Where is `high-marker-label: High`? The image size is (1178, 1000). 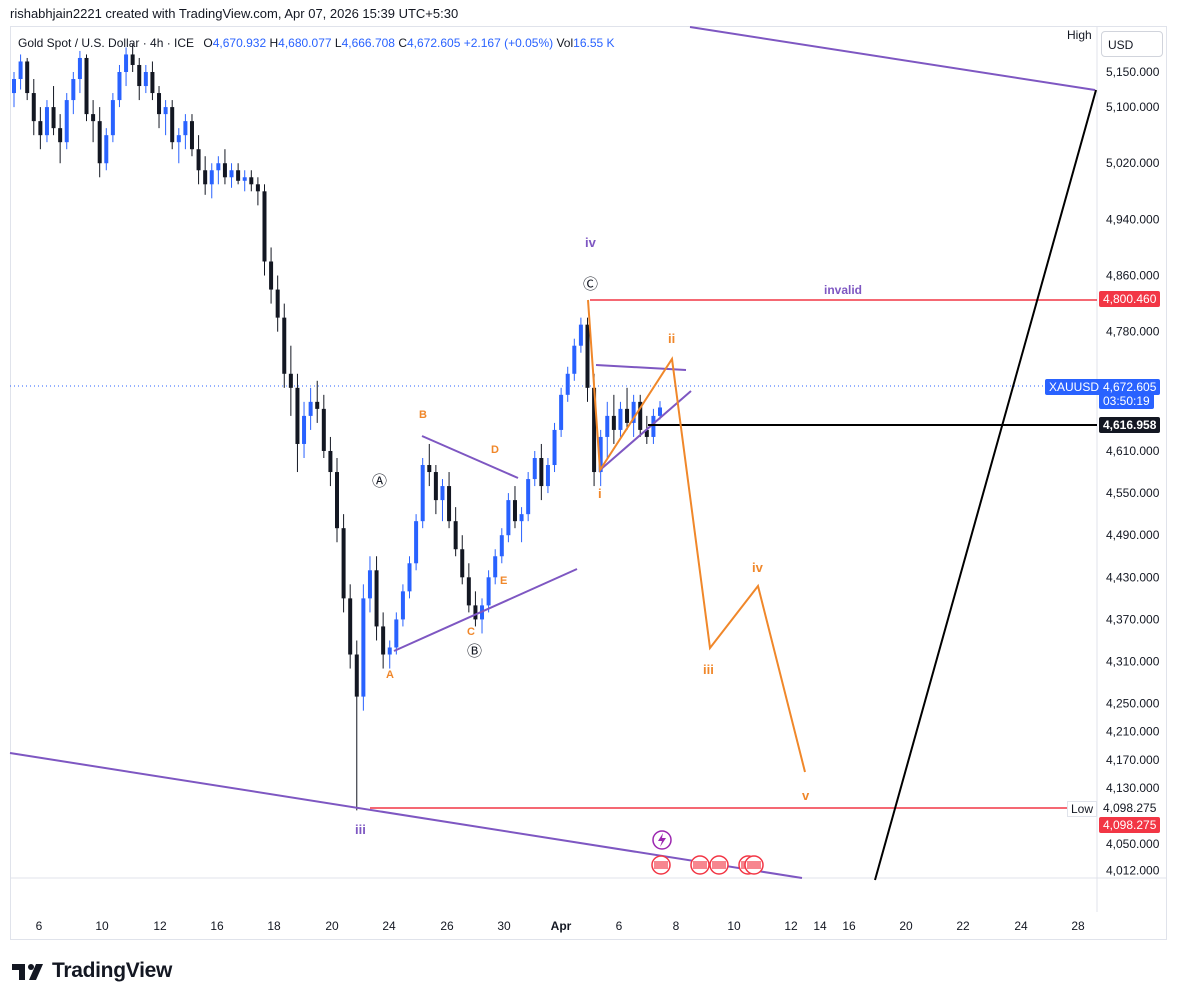
high-marker-label: High is located at coordinates (1079, 35).